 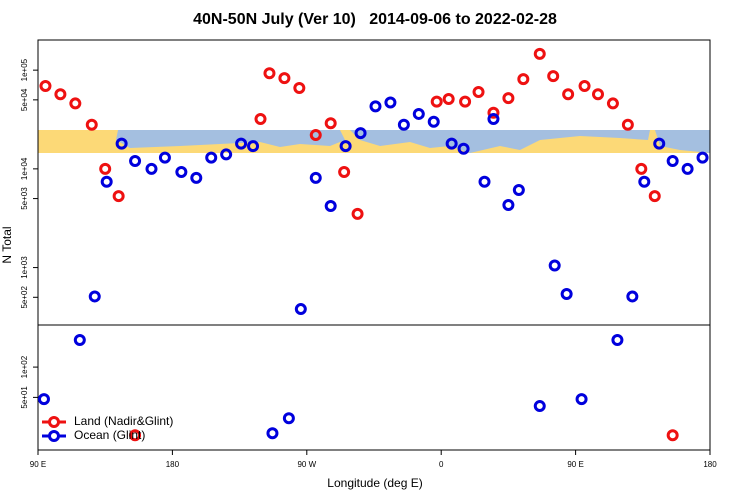 I want to click on y-tick-label: 1e+03, so click(x=24, y=267).